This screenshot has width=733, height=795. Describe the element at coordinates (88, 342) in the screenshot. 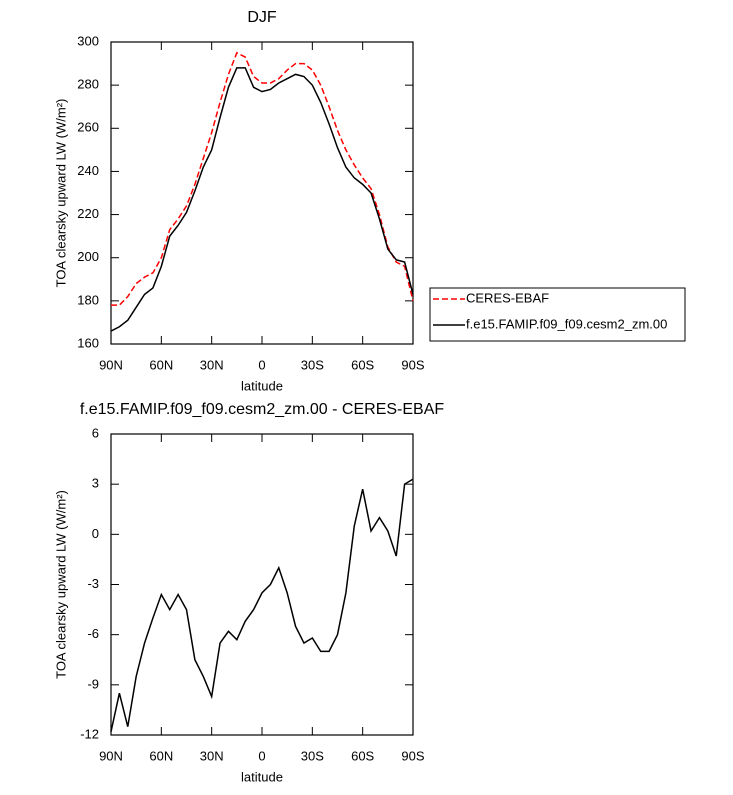

I see `y-tick-label: 160` at that location.